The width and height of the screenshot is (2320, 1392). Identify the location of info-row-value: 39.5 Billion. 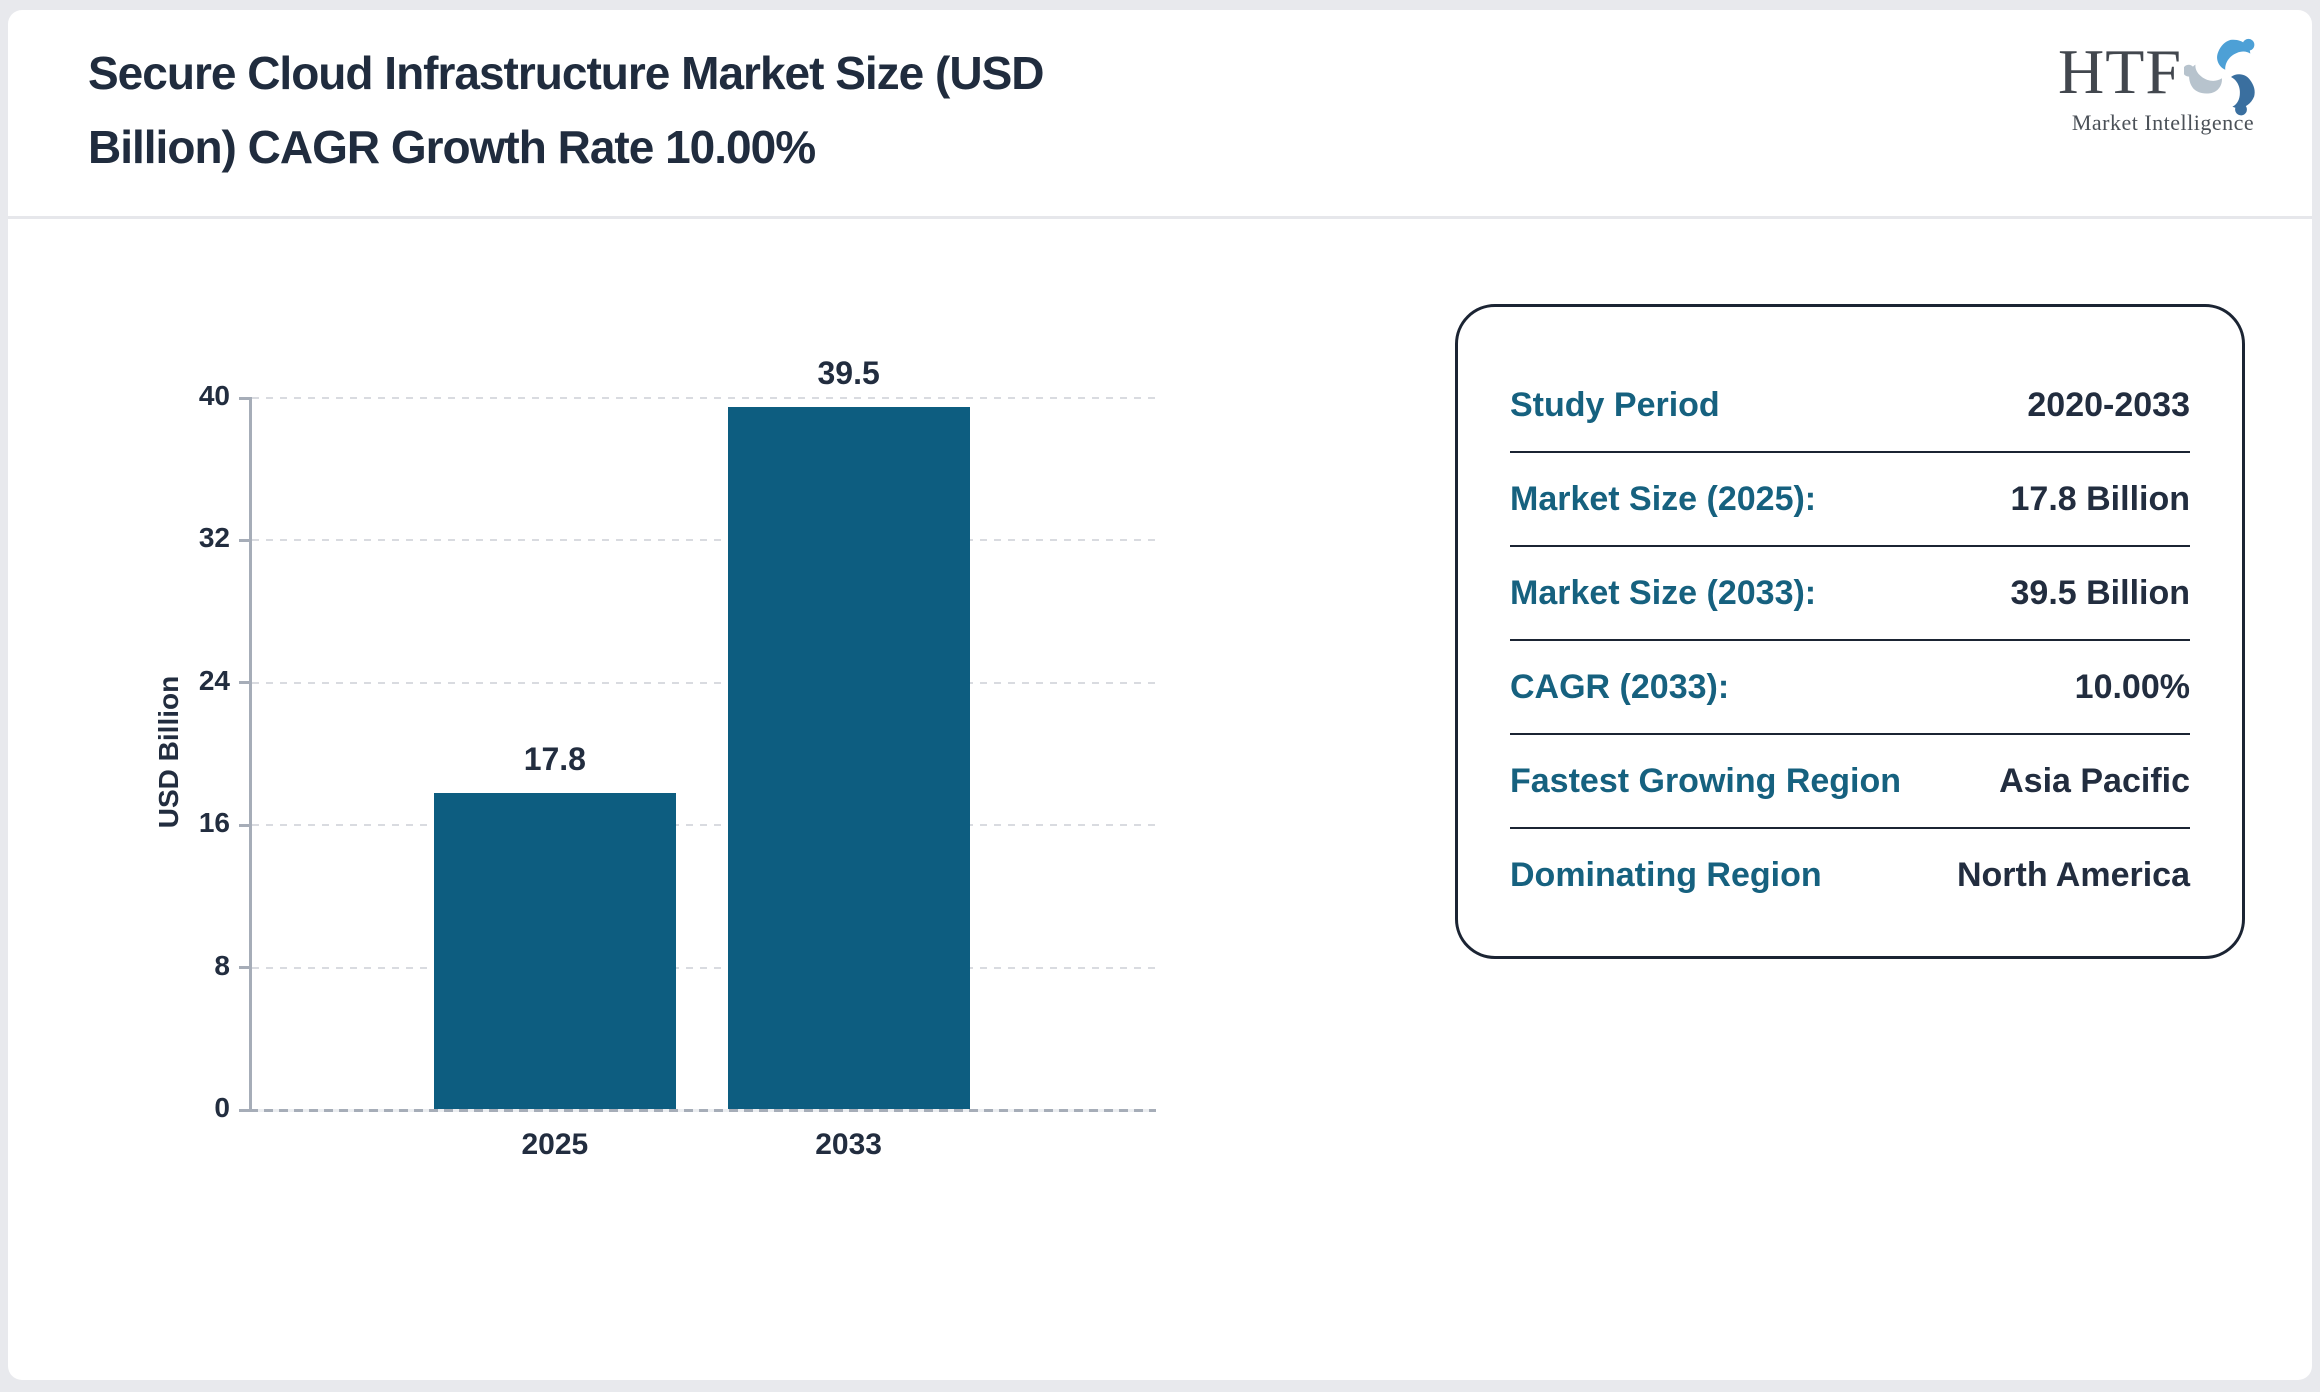
(2100, 592).